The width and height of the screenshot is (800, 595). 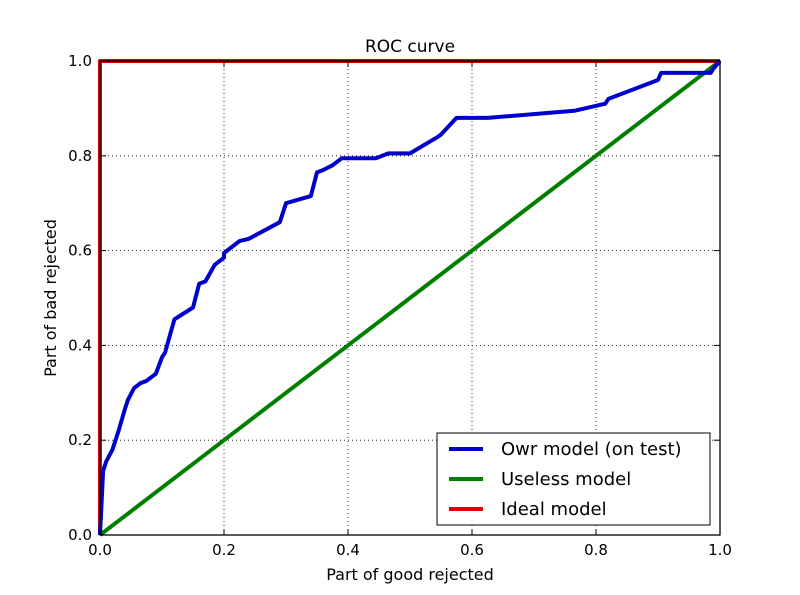 I want to click on y-tick-label: 0.8, so click(x=80, y=156).